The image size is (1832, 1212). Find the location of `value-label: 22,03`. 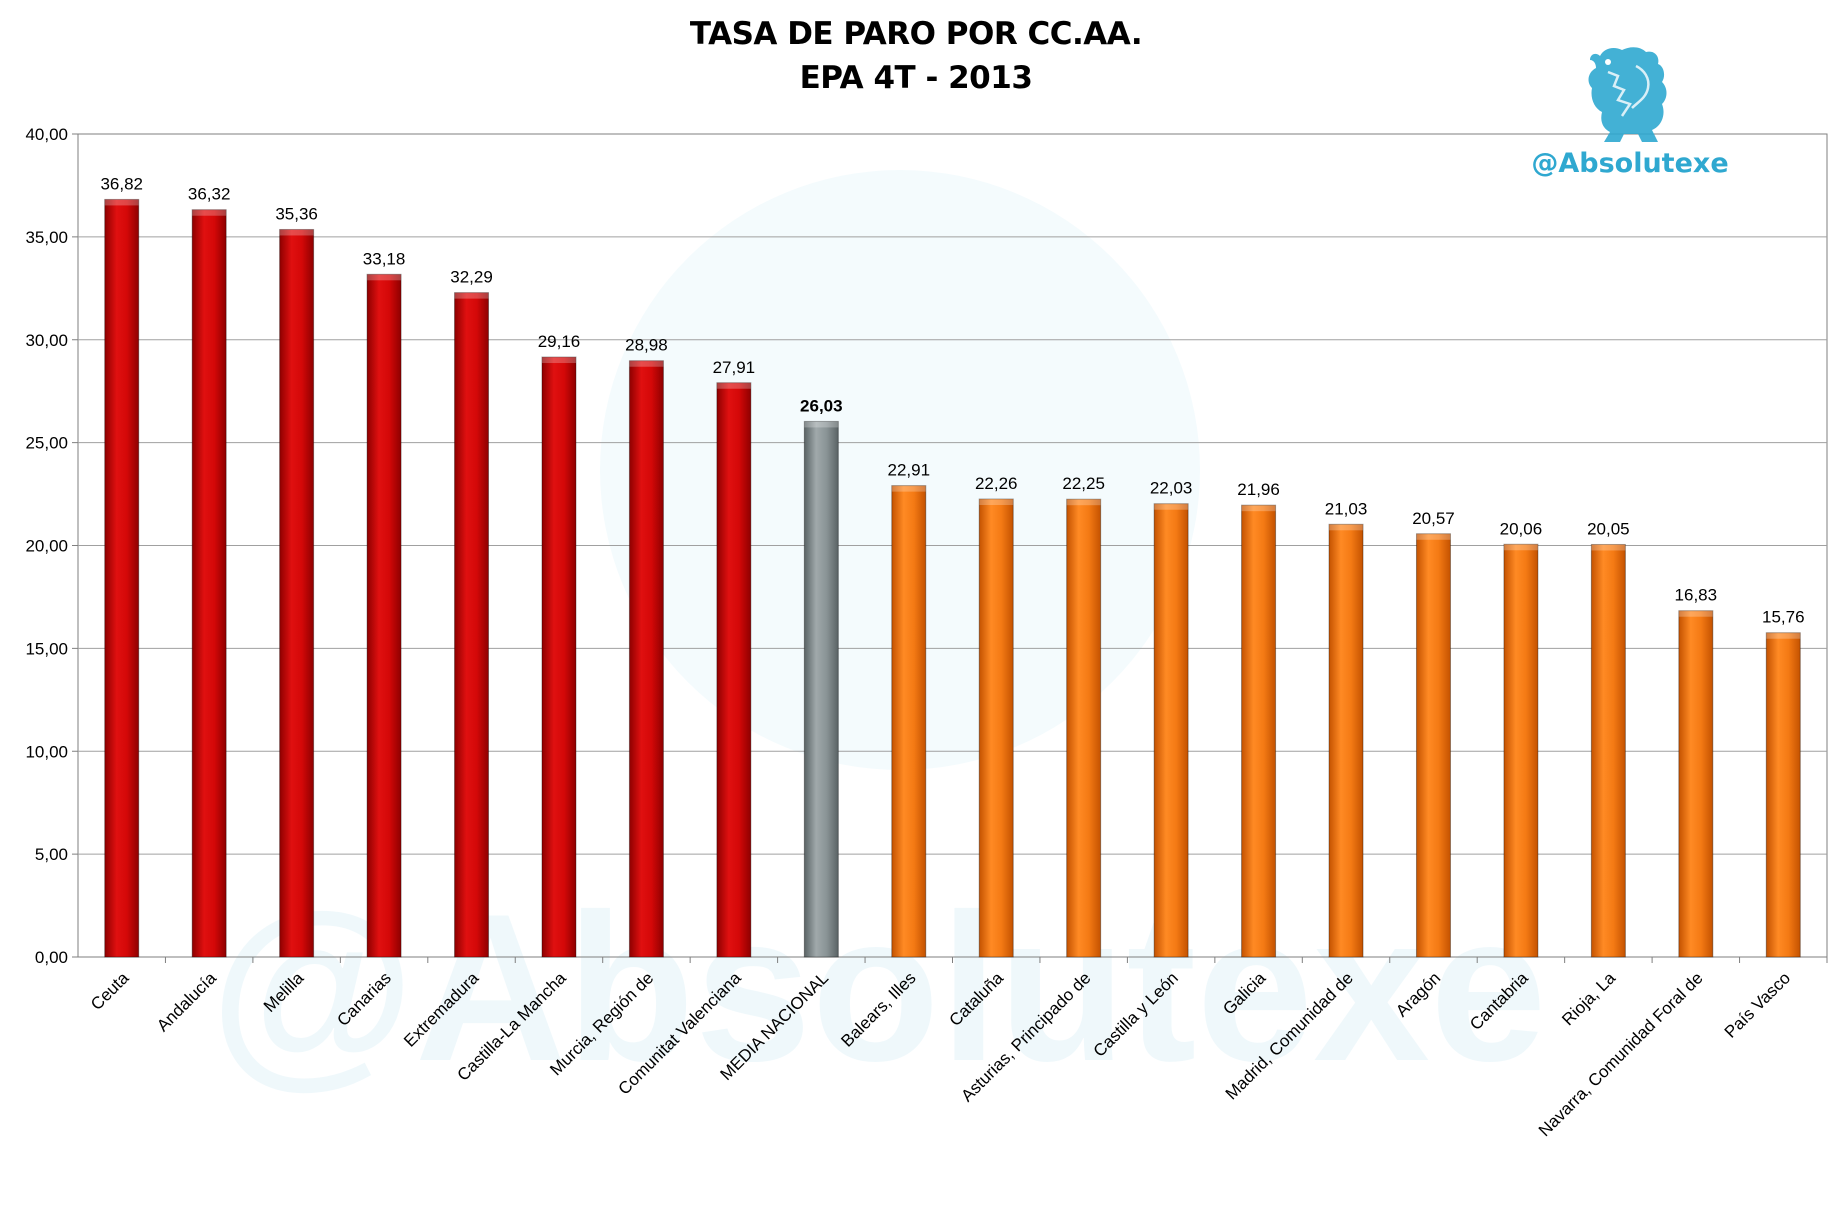

value-label: 22,03 is located at coordinates (1171, 488).